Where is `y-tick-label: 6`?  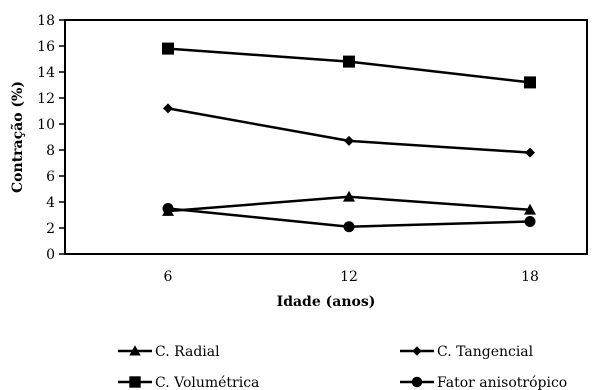 y-tick-label: 6 is located at coordinates (50, 177).